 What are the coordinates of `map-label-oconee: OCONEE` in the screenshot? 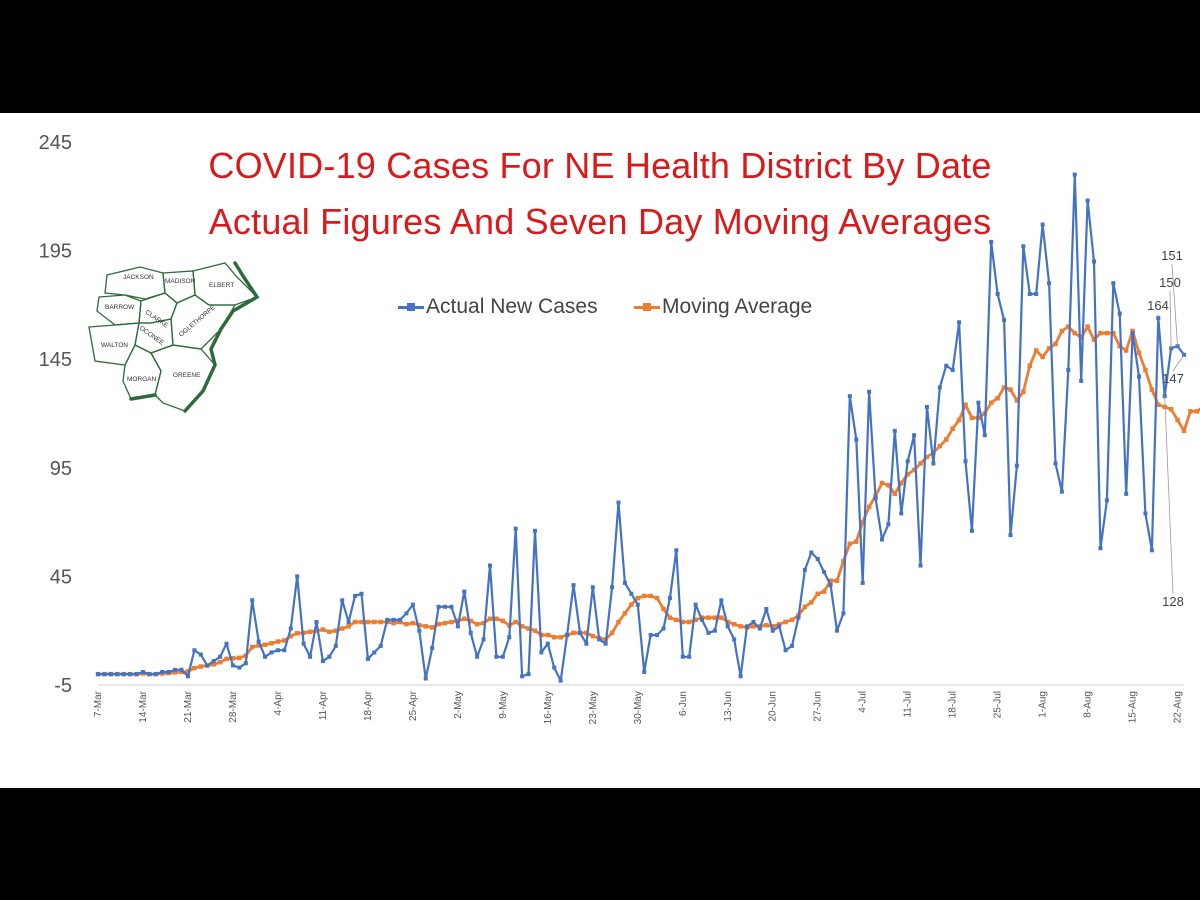 It's located at (152, 336).